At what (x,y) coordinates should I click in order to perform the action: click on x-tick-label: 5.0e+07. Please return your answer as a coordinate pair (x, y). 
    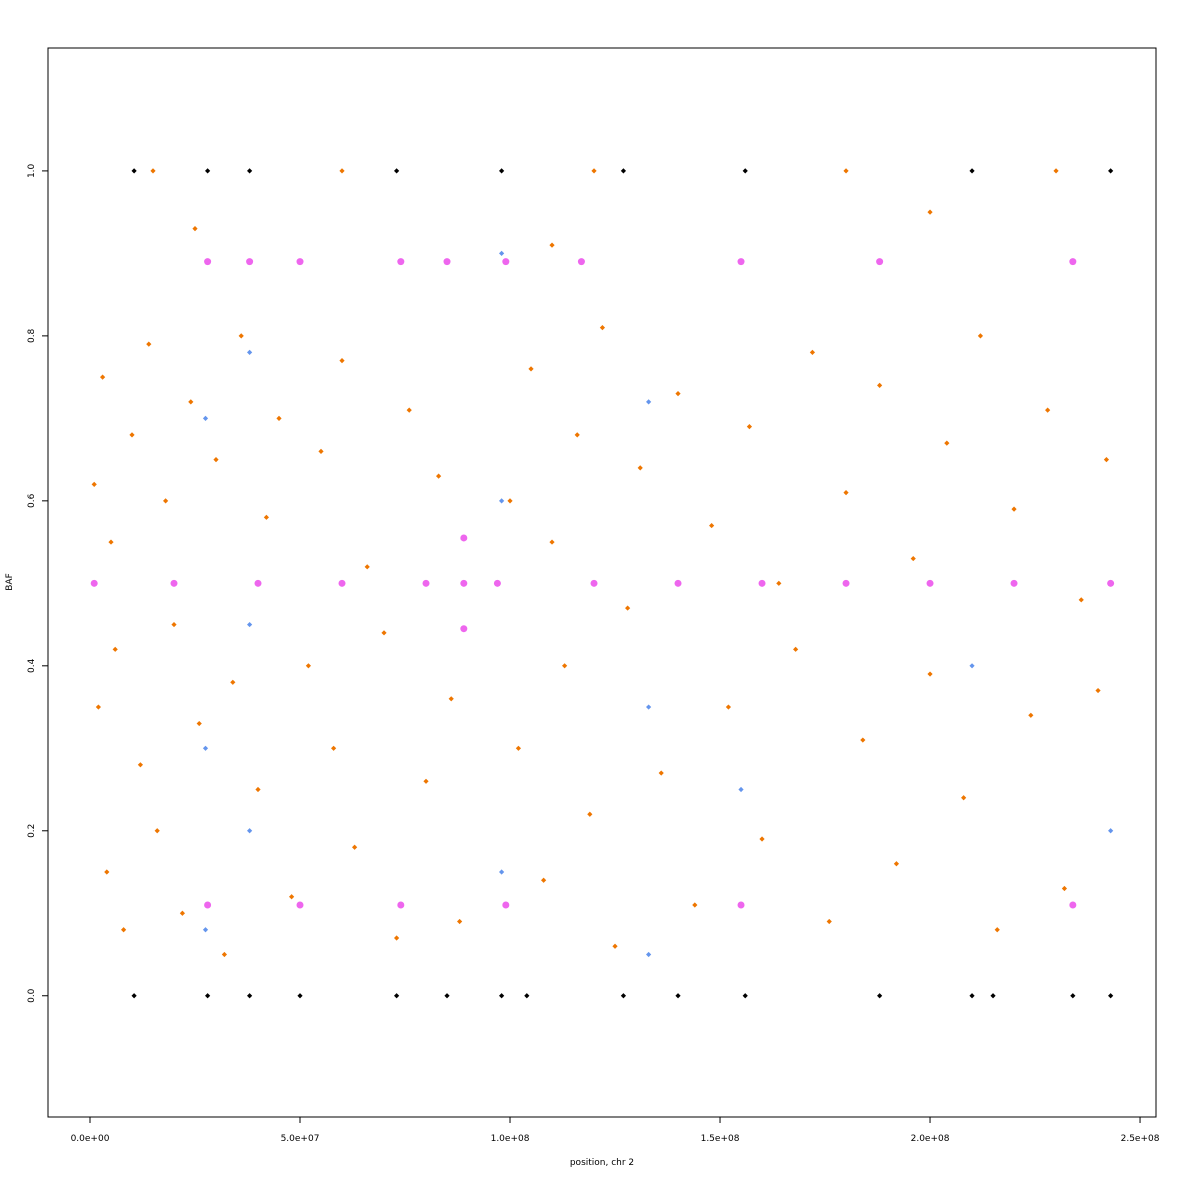
    Looking at the image, I should click on (300, 1139).